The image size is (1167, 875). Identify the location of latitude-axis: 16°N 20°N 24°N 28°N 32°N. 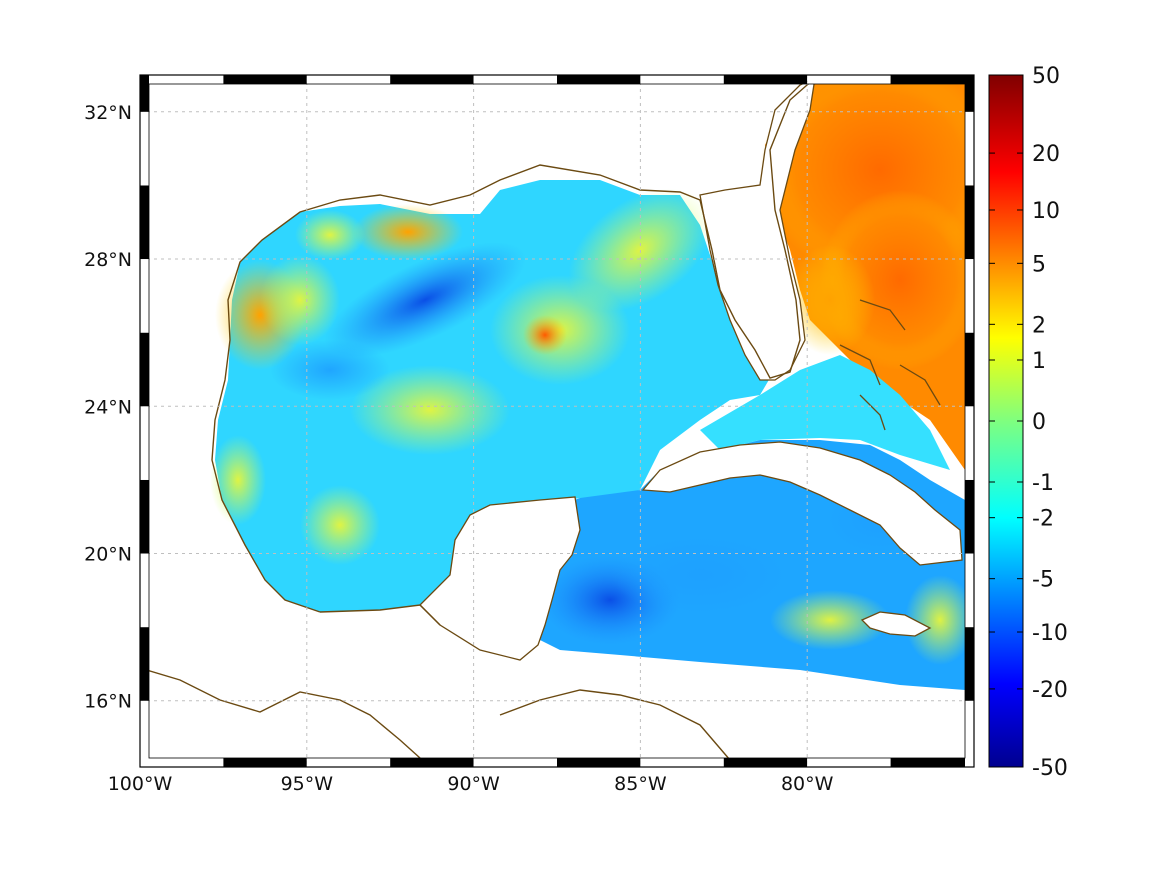
(108, 407).